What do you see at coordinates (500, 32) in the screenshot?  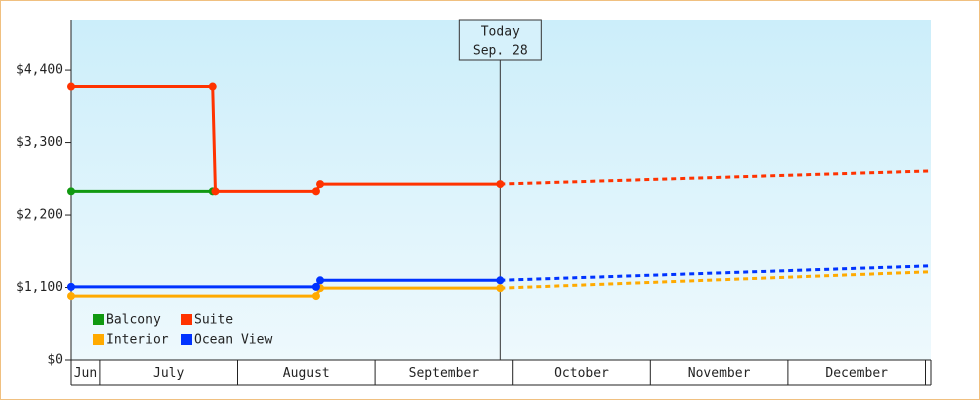 I see `today-label: Today` at bounding box center [500, 32].